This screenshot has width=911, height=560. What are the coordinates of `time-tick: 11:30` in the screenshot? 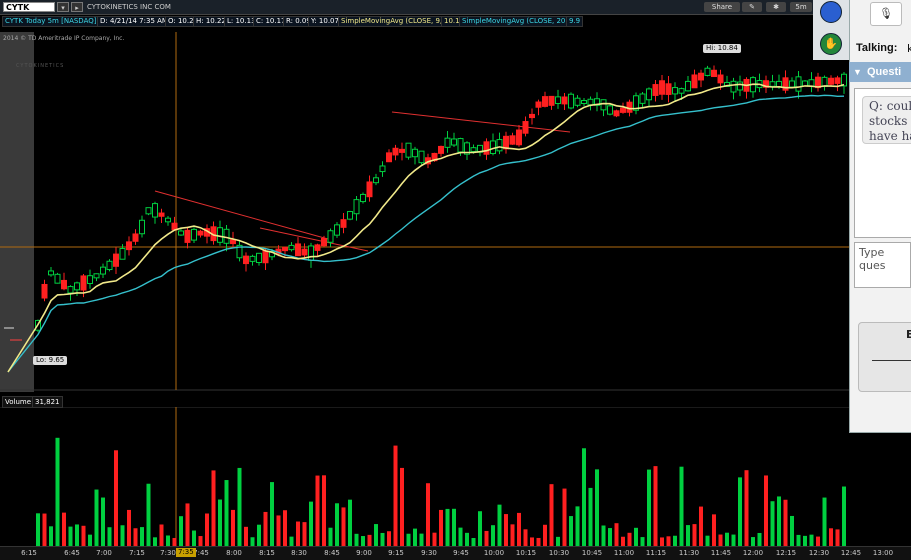 It's located at (689, 553).